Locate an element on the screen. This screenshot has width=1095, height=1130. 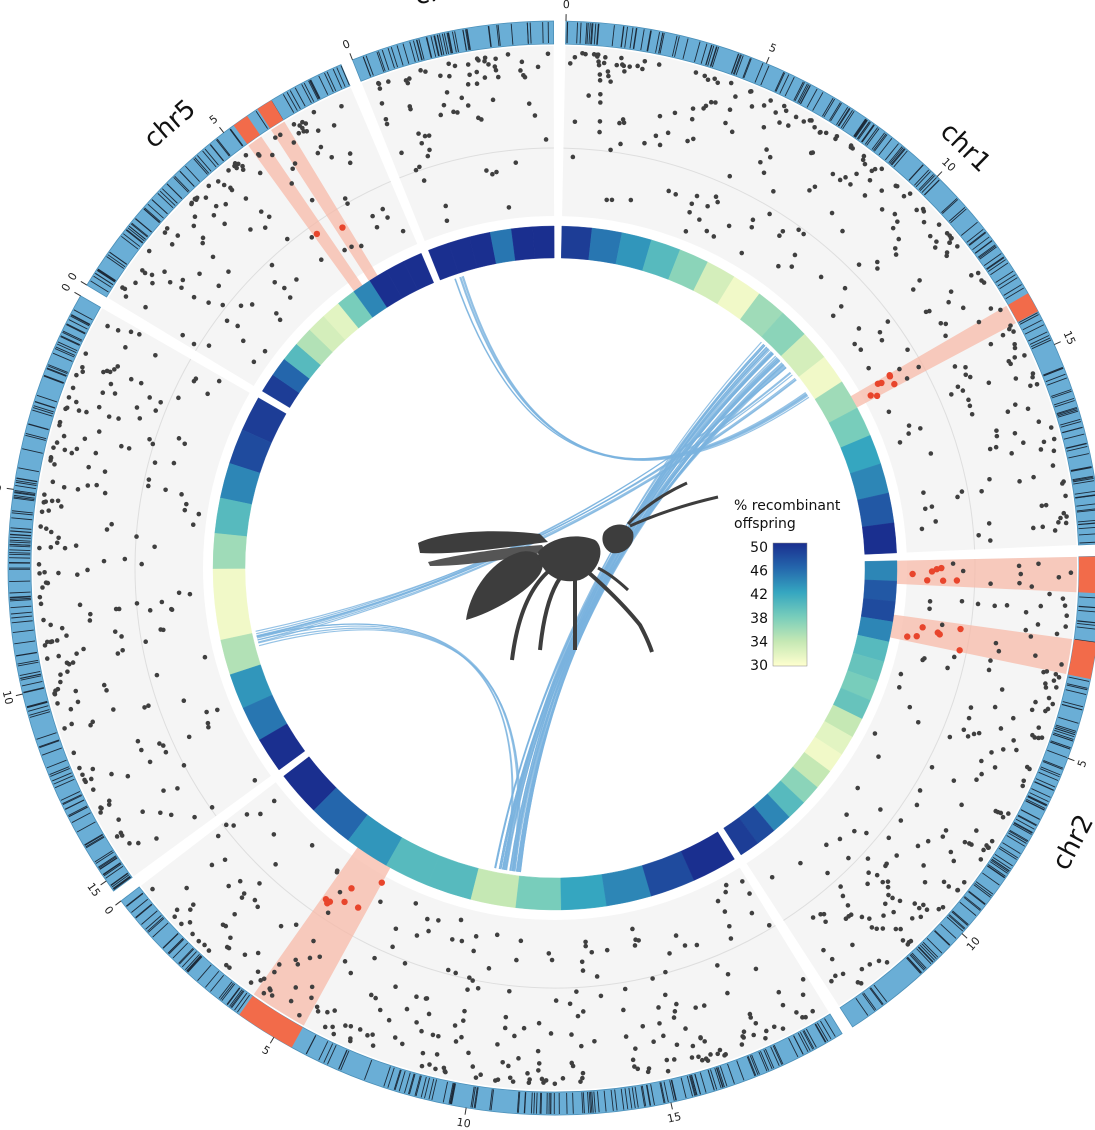
tick-label: 0 is located at coordinates (66, 287).